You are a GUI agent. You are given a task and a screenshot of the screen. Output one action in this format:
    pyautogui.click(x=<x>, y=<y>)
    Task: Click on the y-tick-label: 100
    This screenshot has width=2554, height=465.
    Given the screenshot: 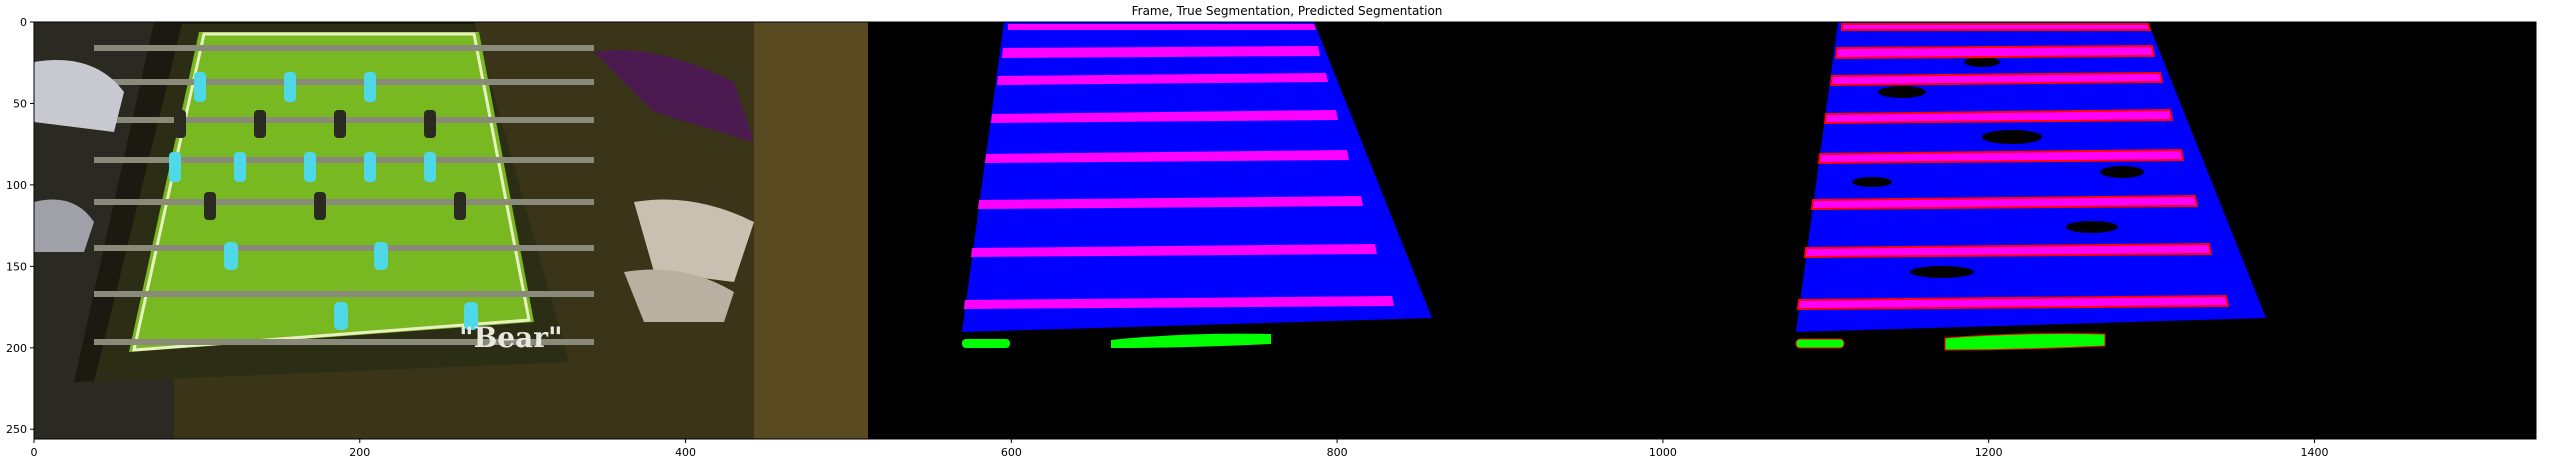 What is the action you would take?
    pyautogui.click(x=16, y=185)
    